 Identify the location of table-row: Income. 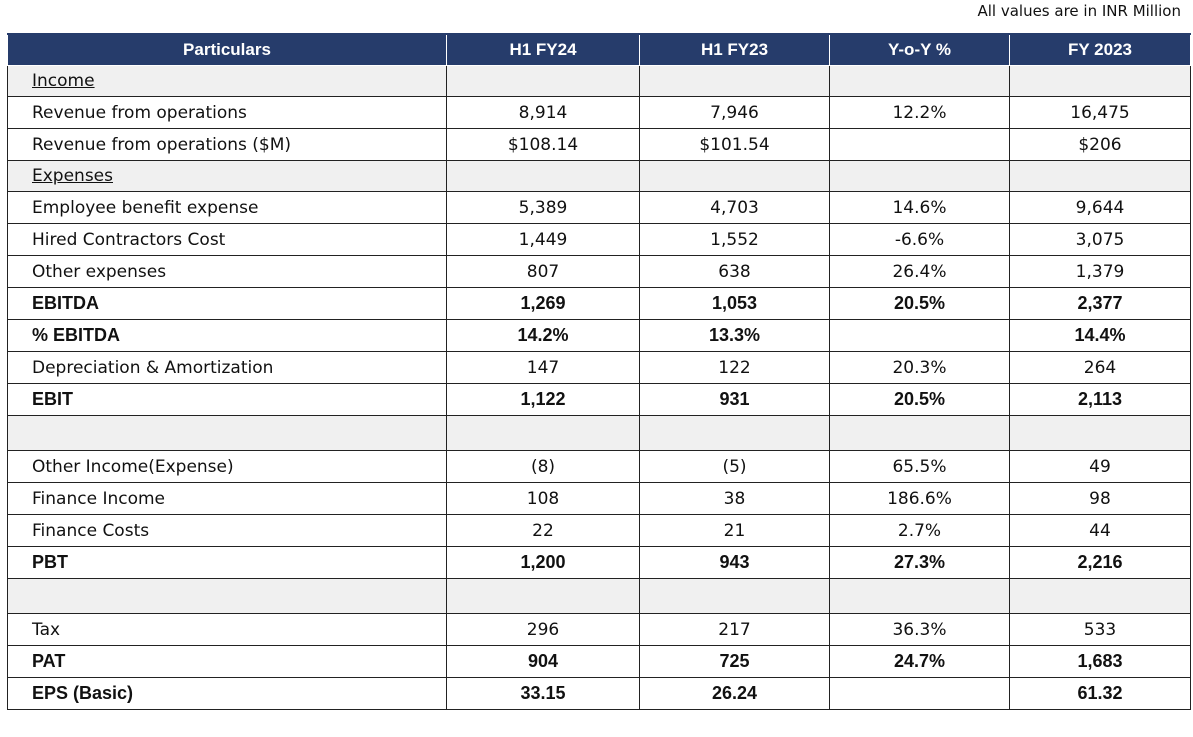
(599, 81).